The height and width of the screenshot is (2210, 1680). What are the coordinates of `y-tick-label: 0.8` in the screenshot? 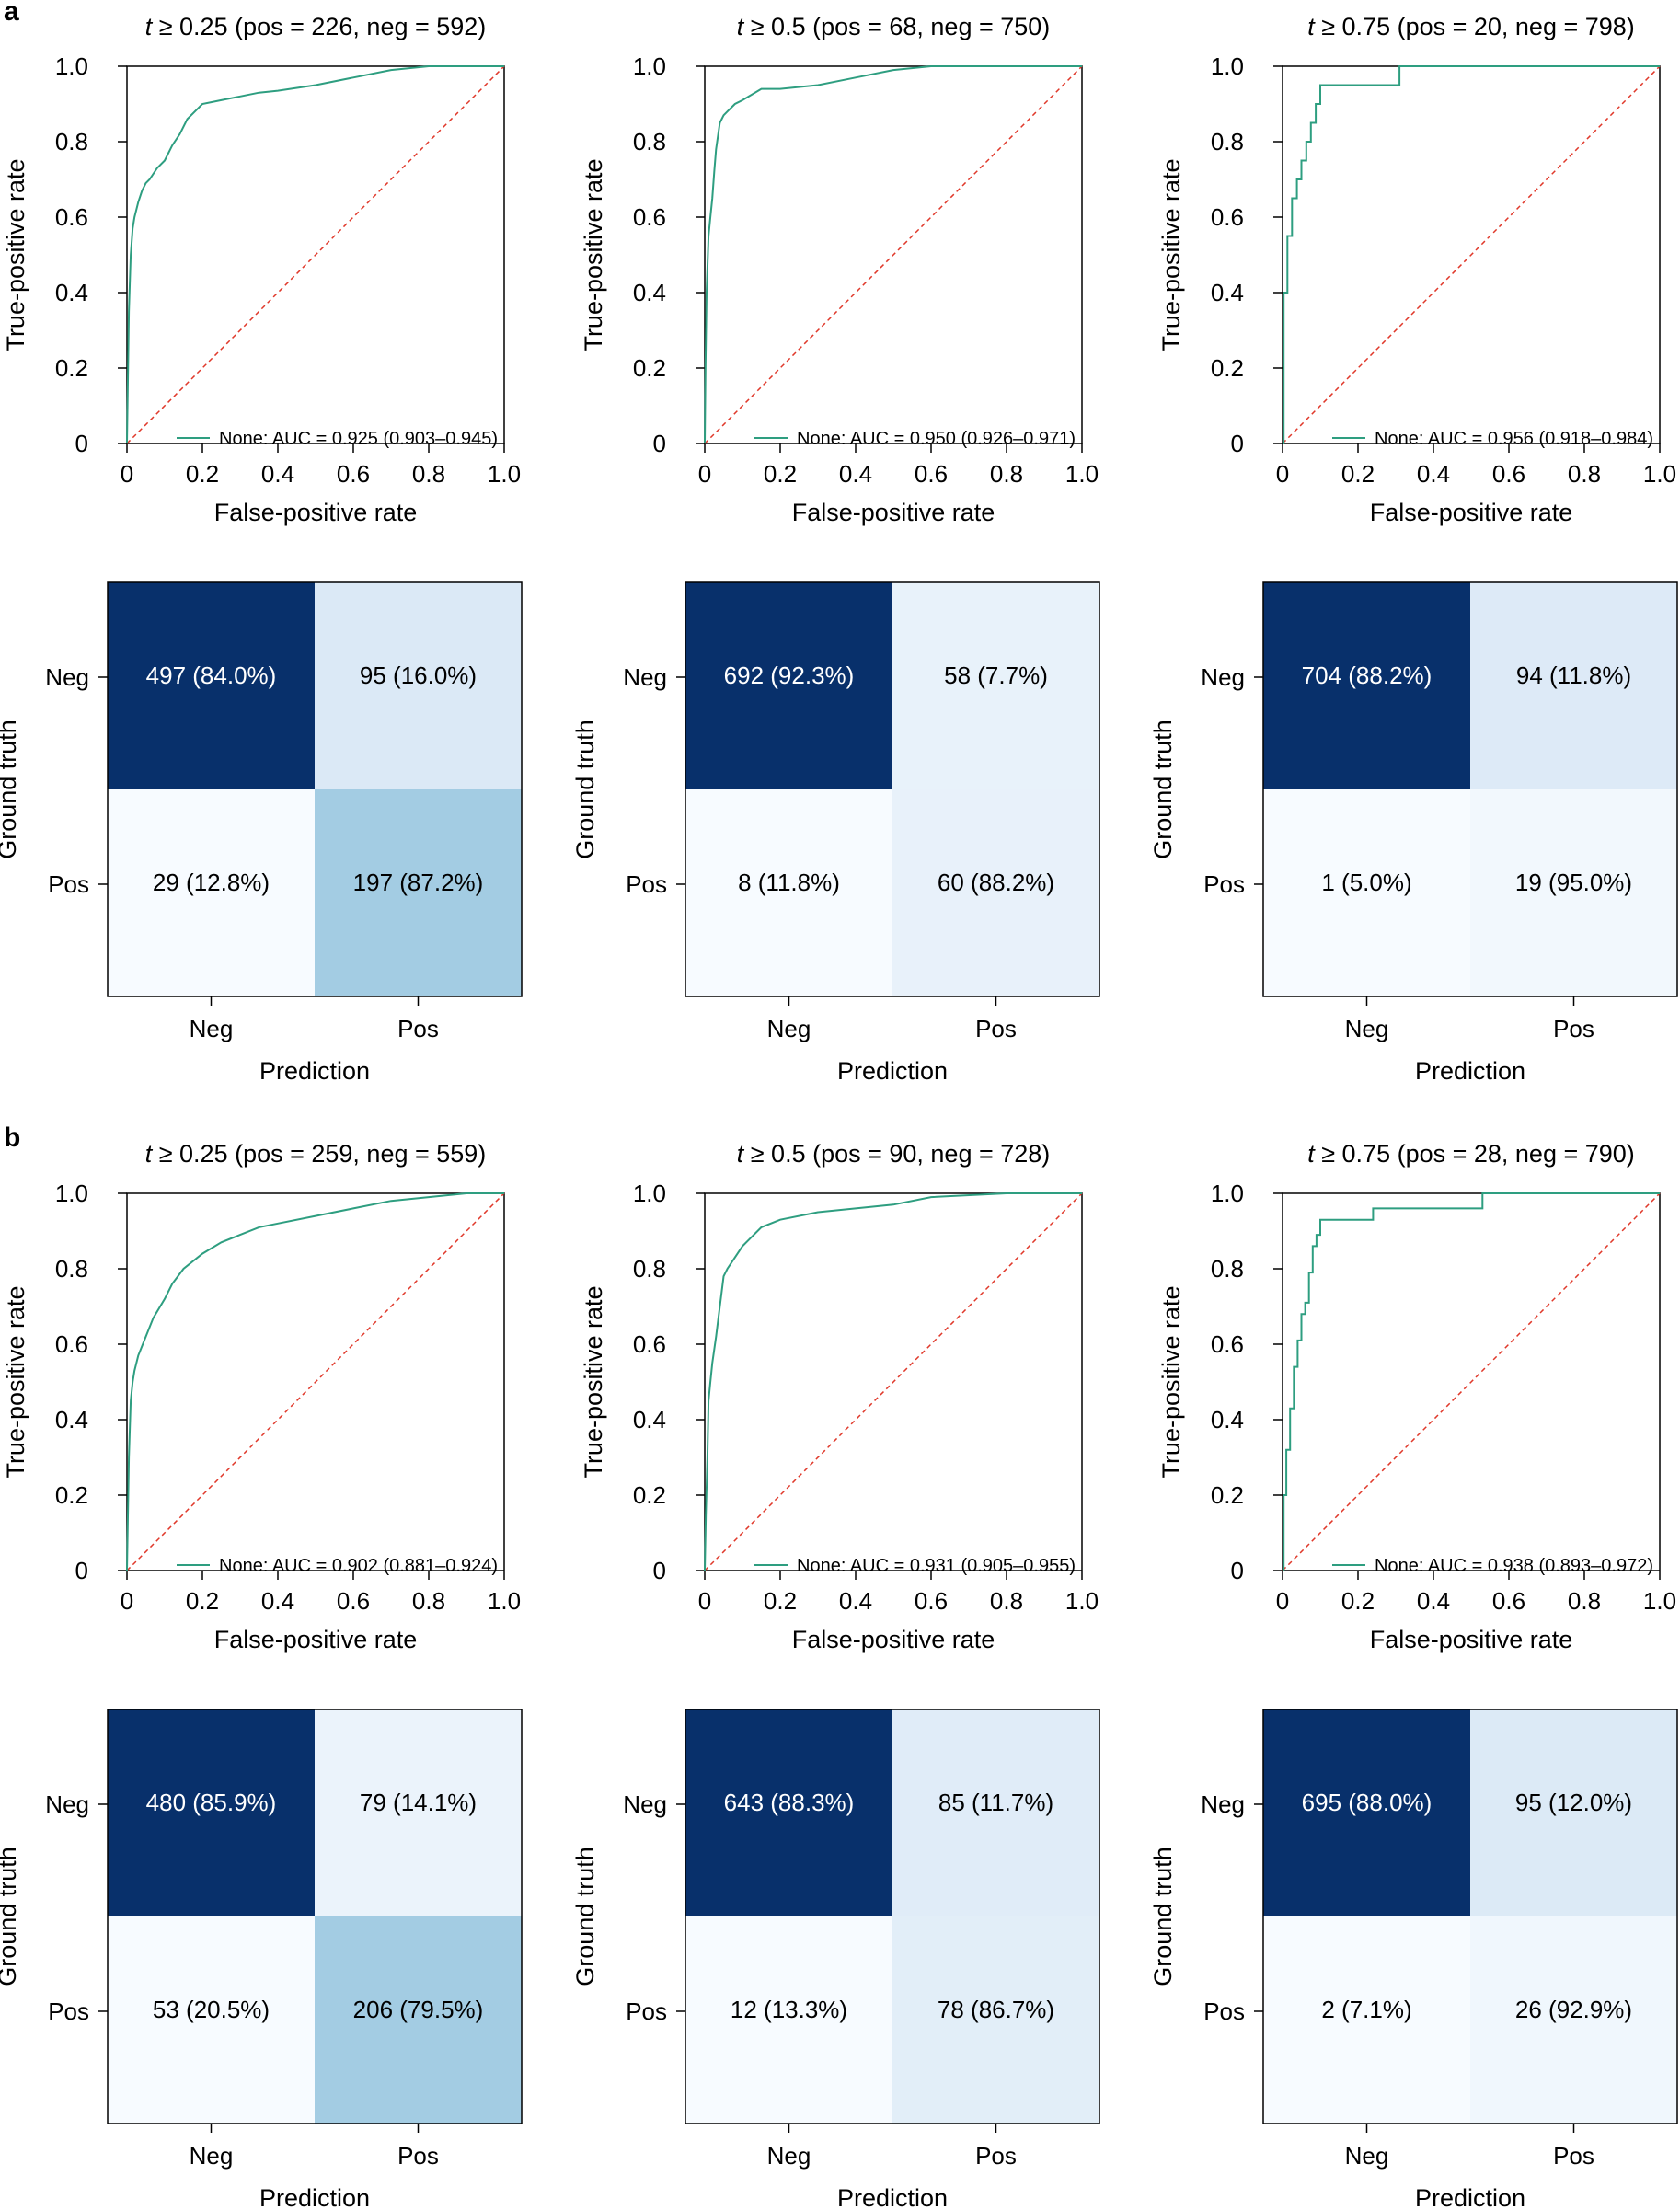 It's located at (1227, 141).